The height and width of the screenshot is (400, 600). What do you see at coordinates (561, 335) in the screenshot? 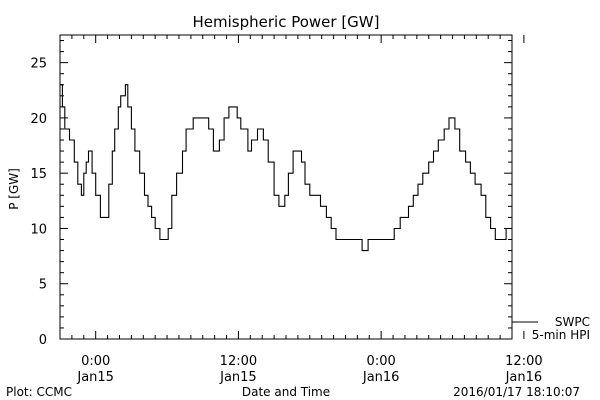
I see `legend-label-hpi: 5-min HPI` at bounding box center [561, 335].